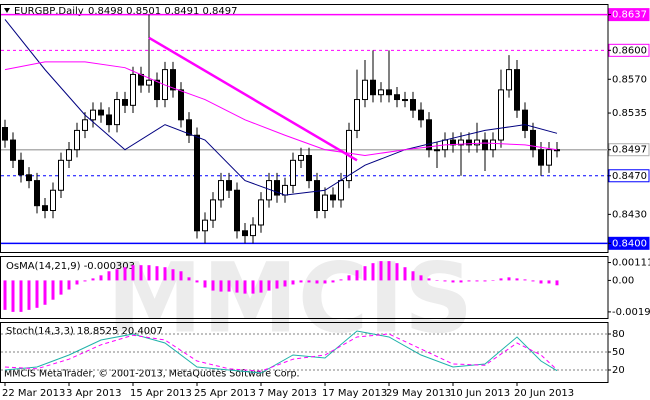  I want to click on x-tick-label: 10 Jun 2013, so click(480, 393).